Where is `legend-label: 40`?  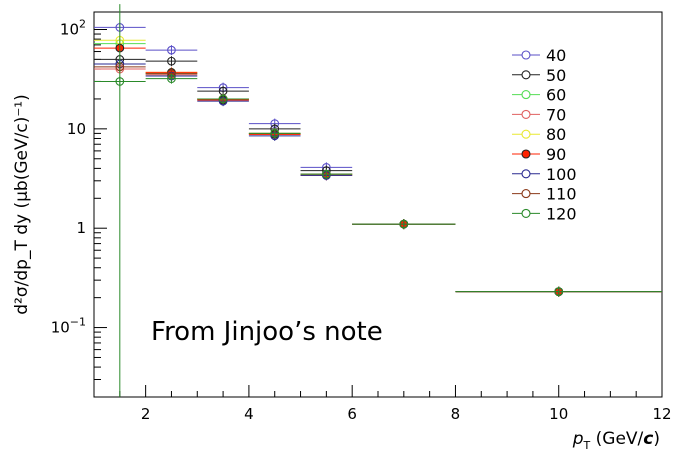 legend-label: 40 is located at coordinates (556, 55).